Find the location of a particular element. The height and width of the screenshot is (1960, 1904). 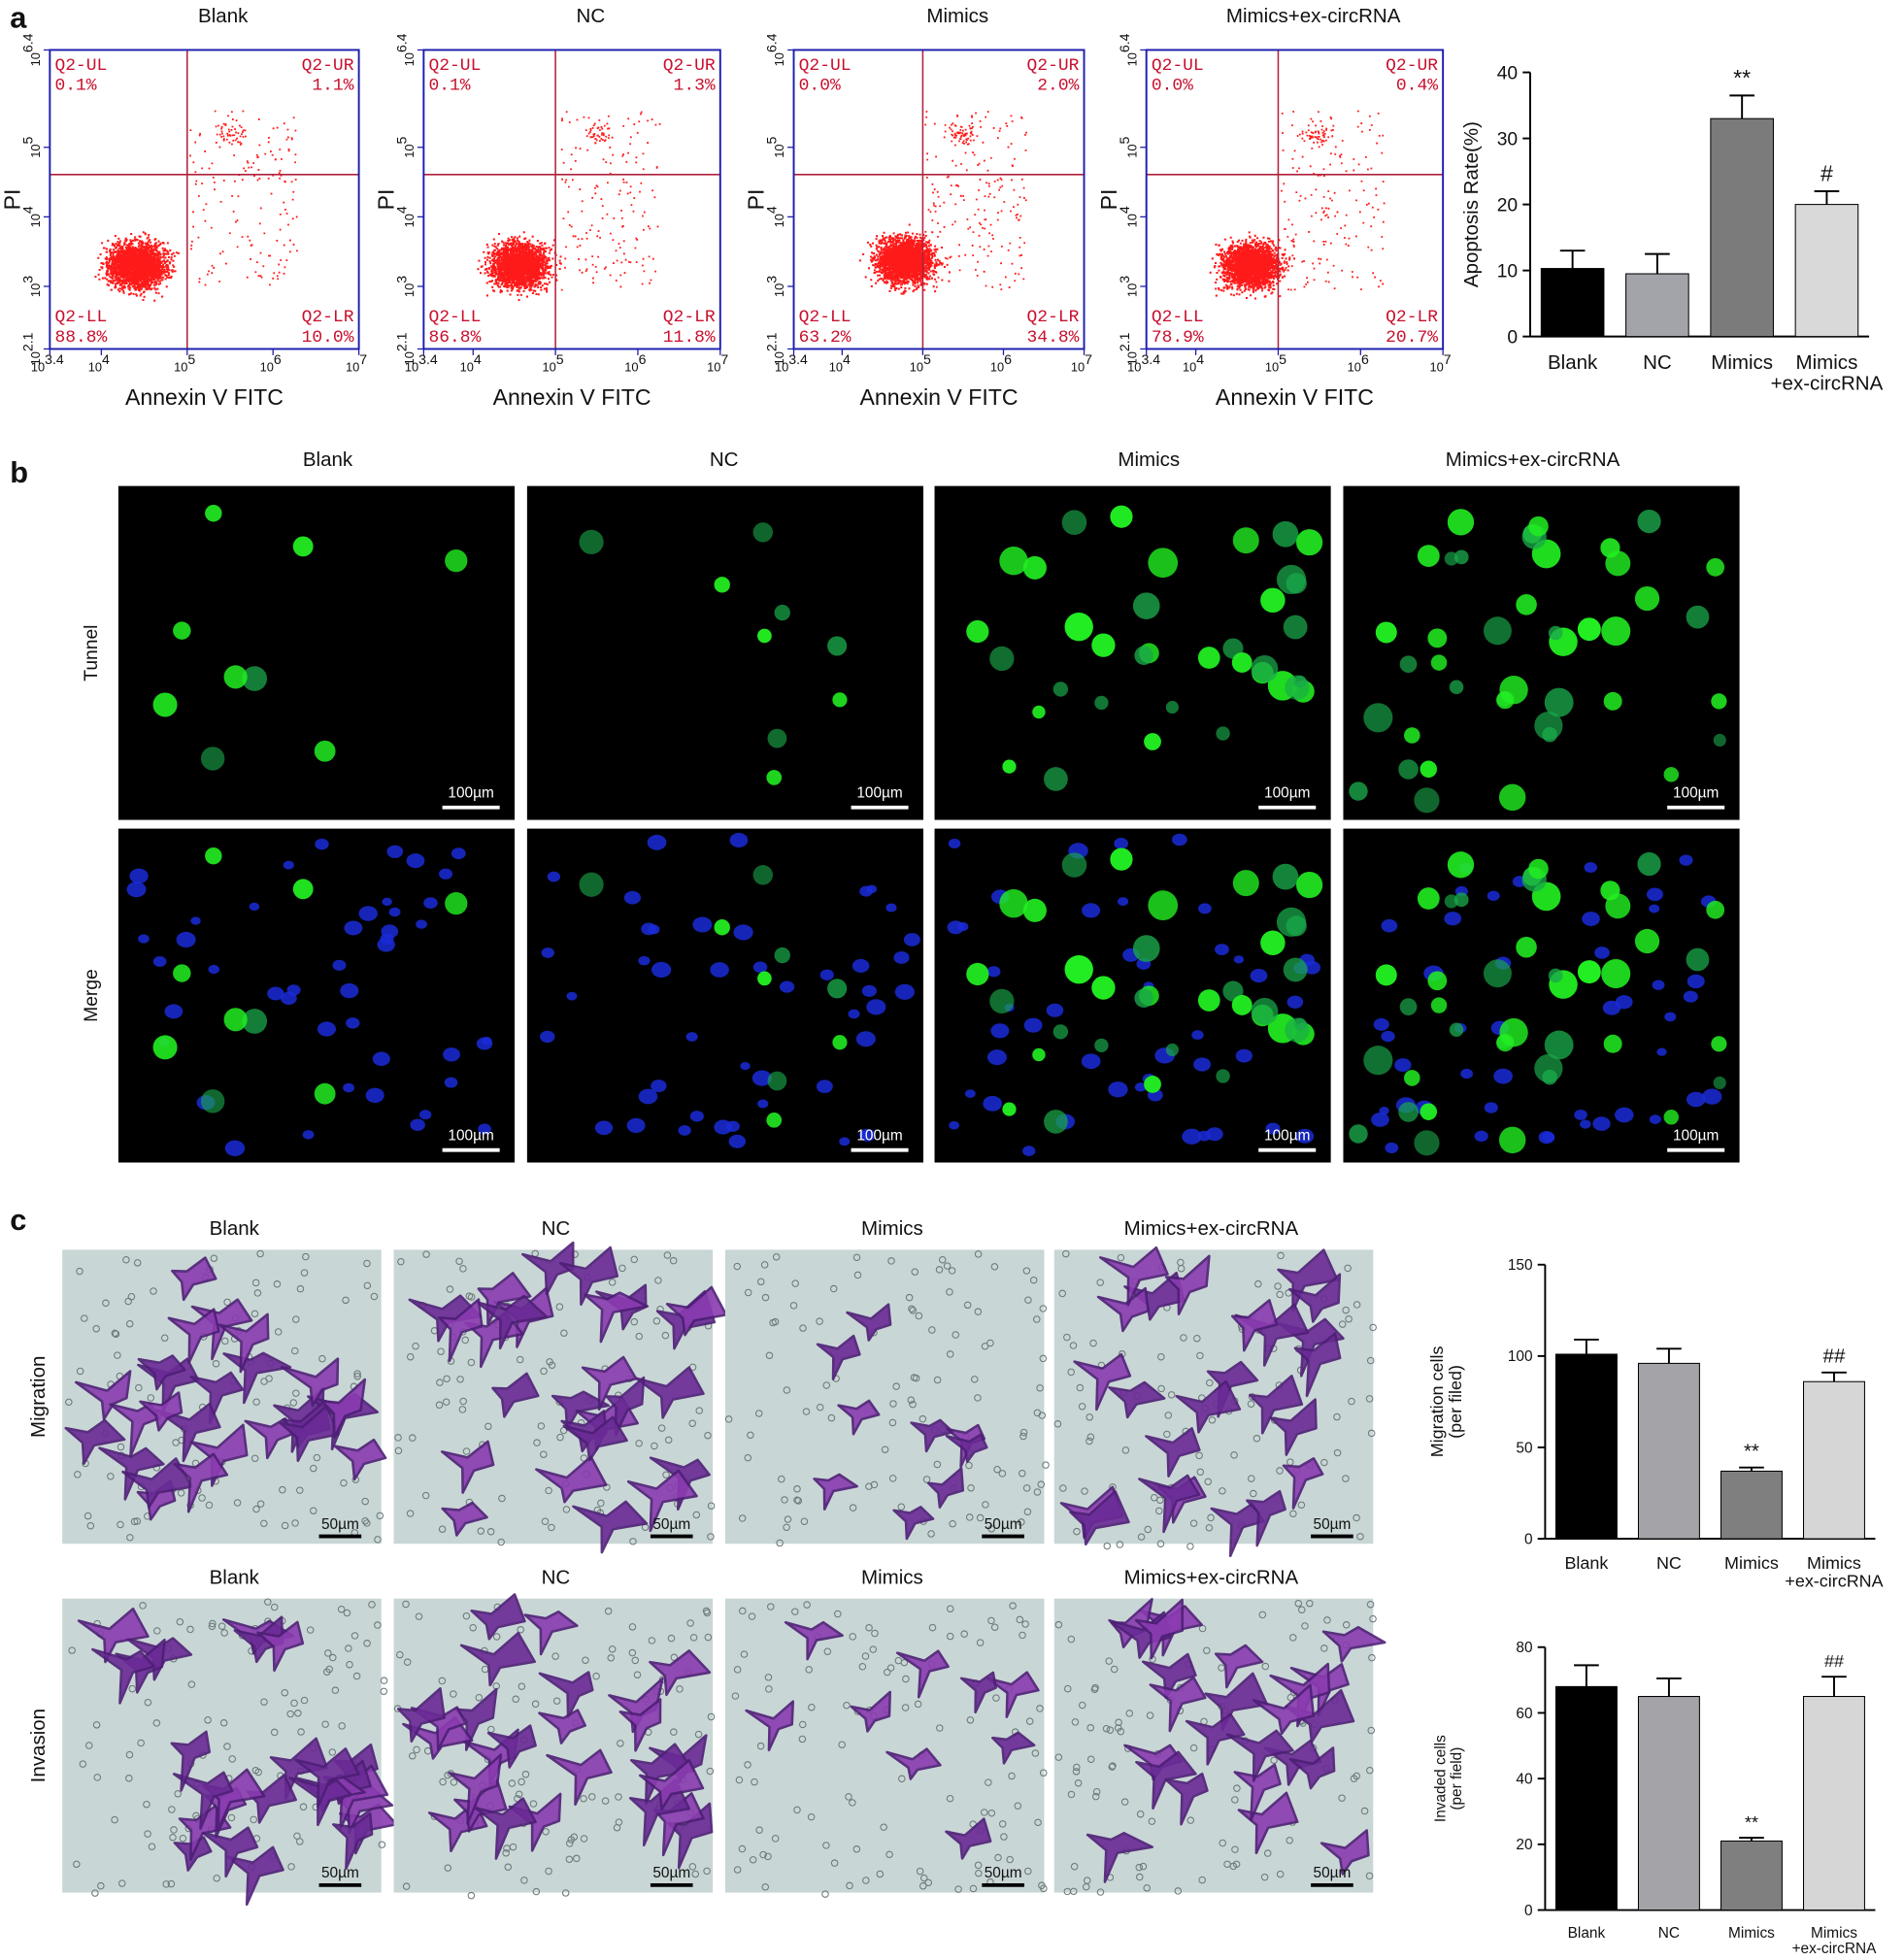

scale-bar-label: 50µm is located at coordinates (1003, 1873).